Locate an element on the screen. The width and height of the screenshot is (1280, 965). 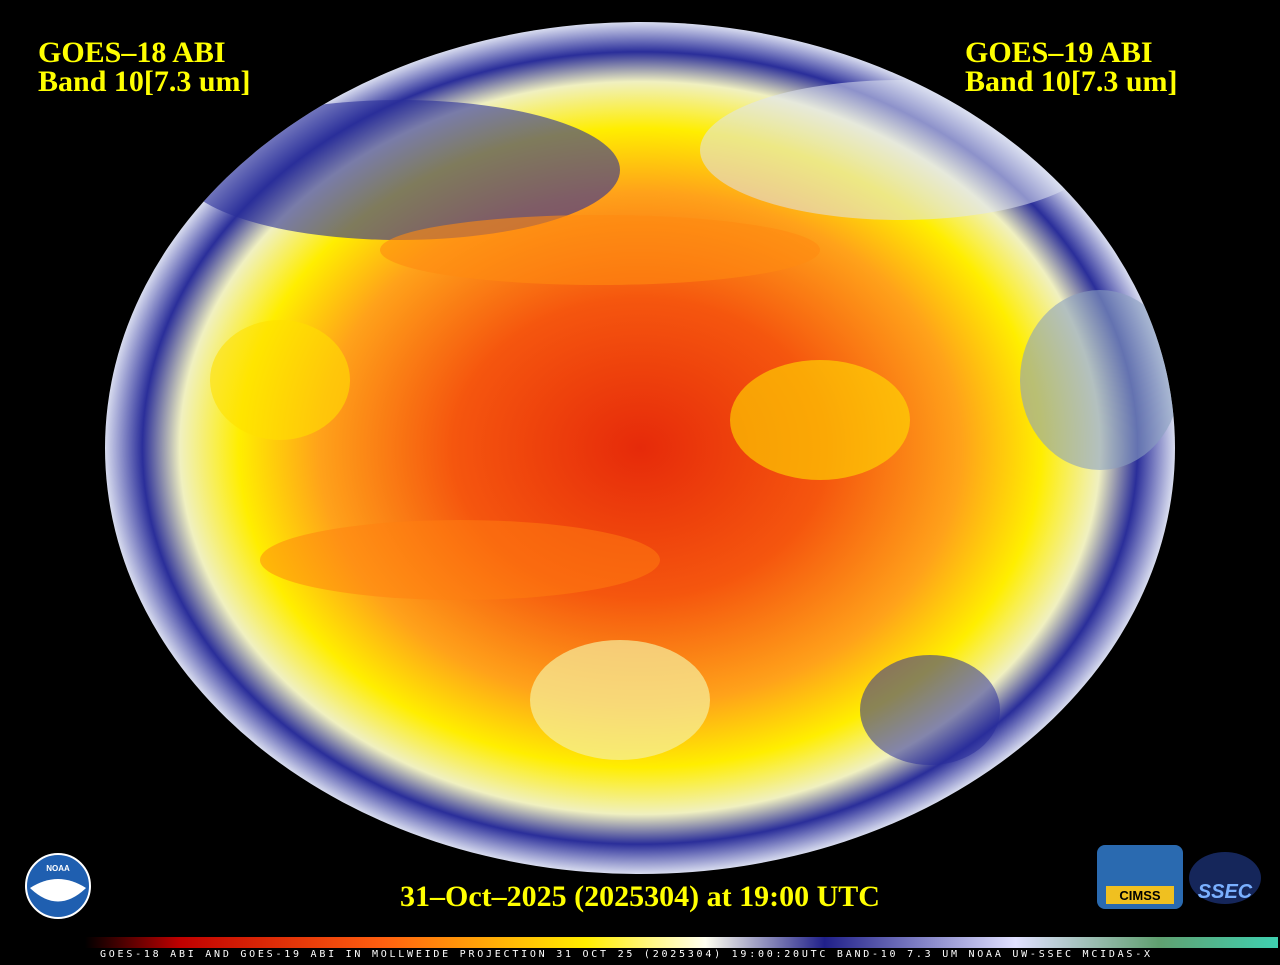
left-title: GOES–18 ABI is located at coordinates (132, 52).